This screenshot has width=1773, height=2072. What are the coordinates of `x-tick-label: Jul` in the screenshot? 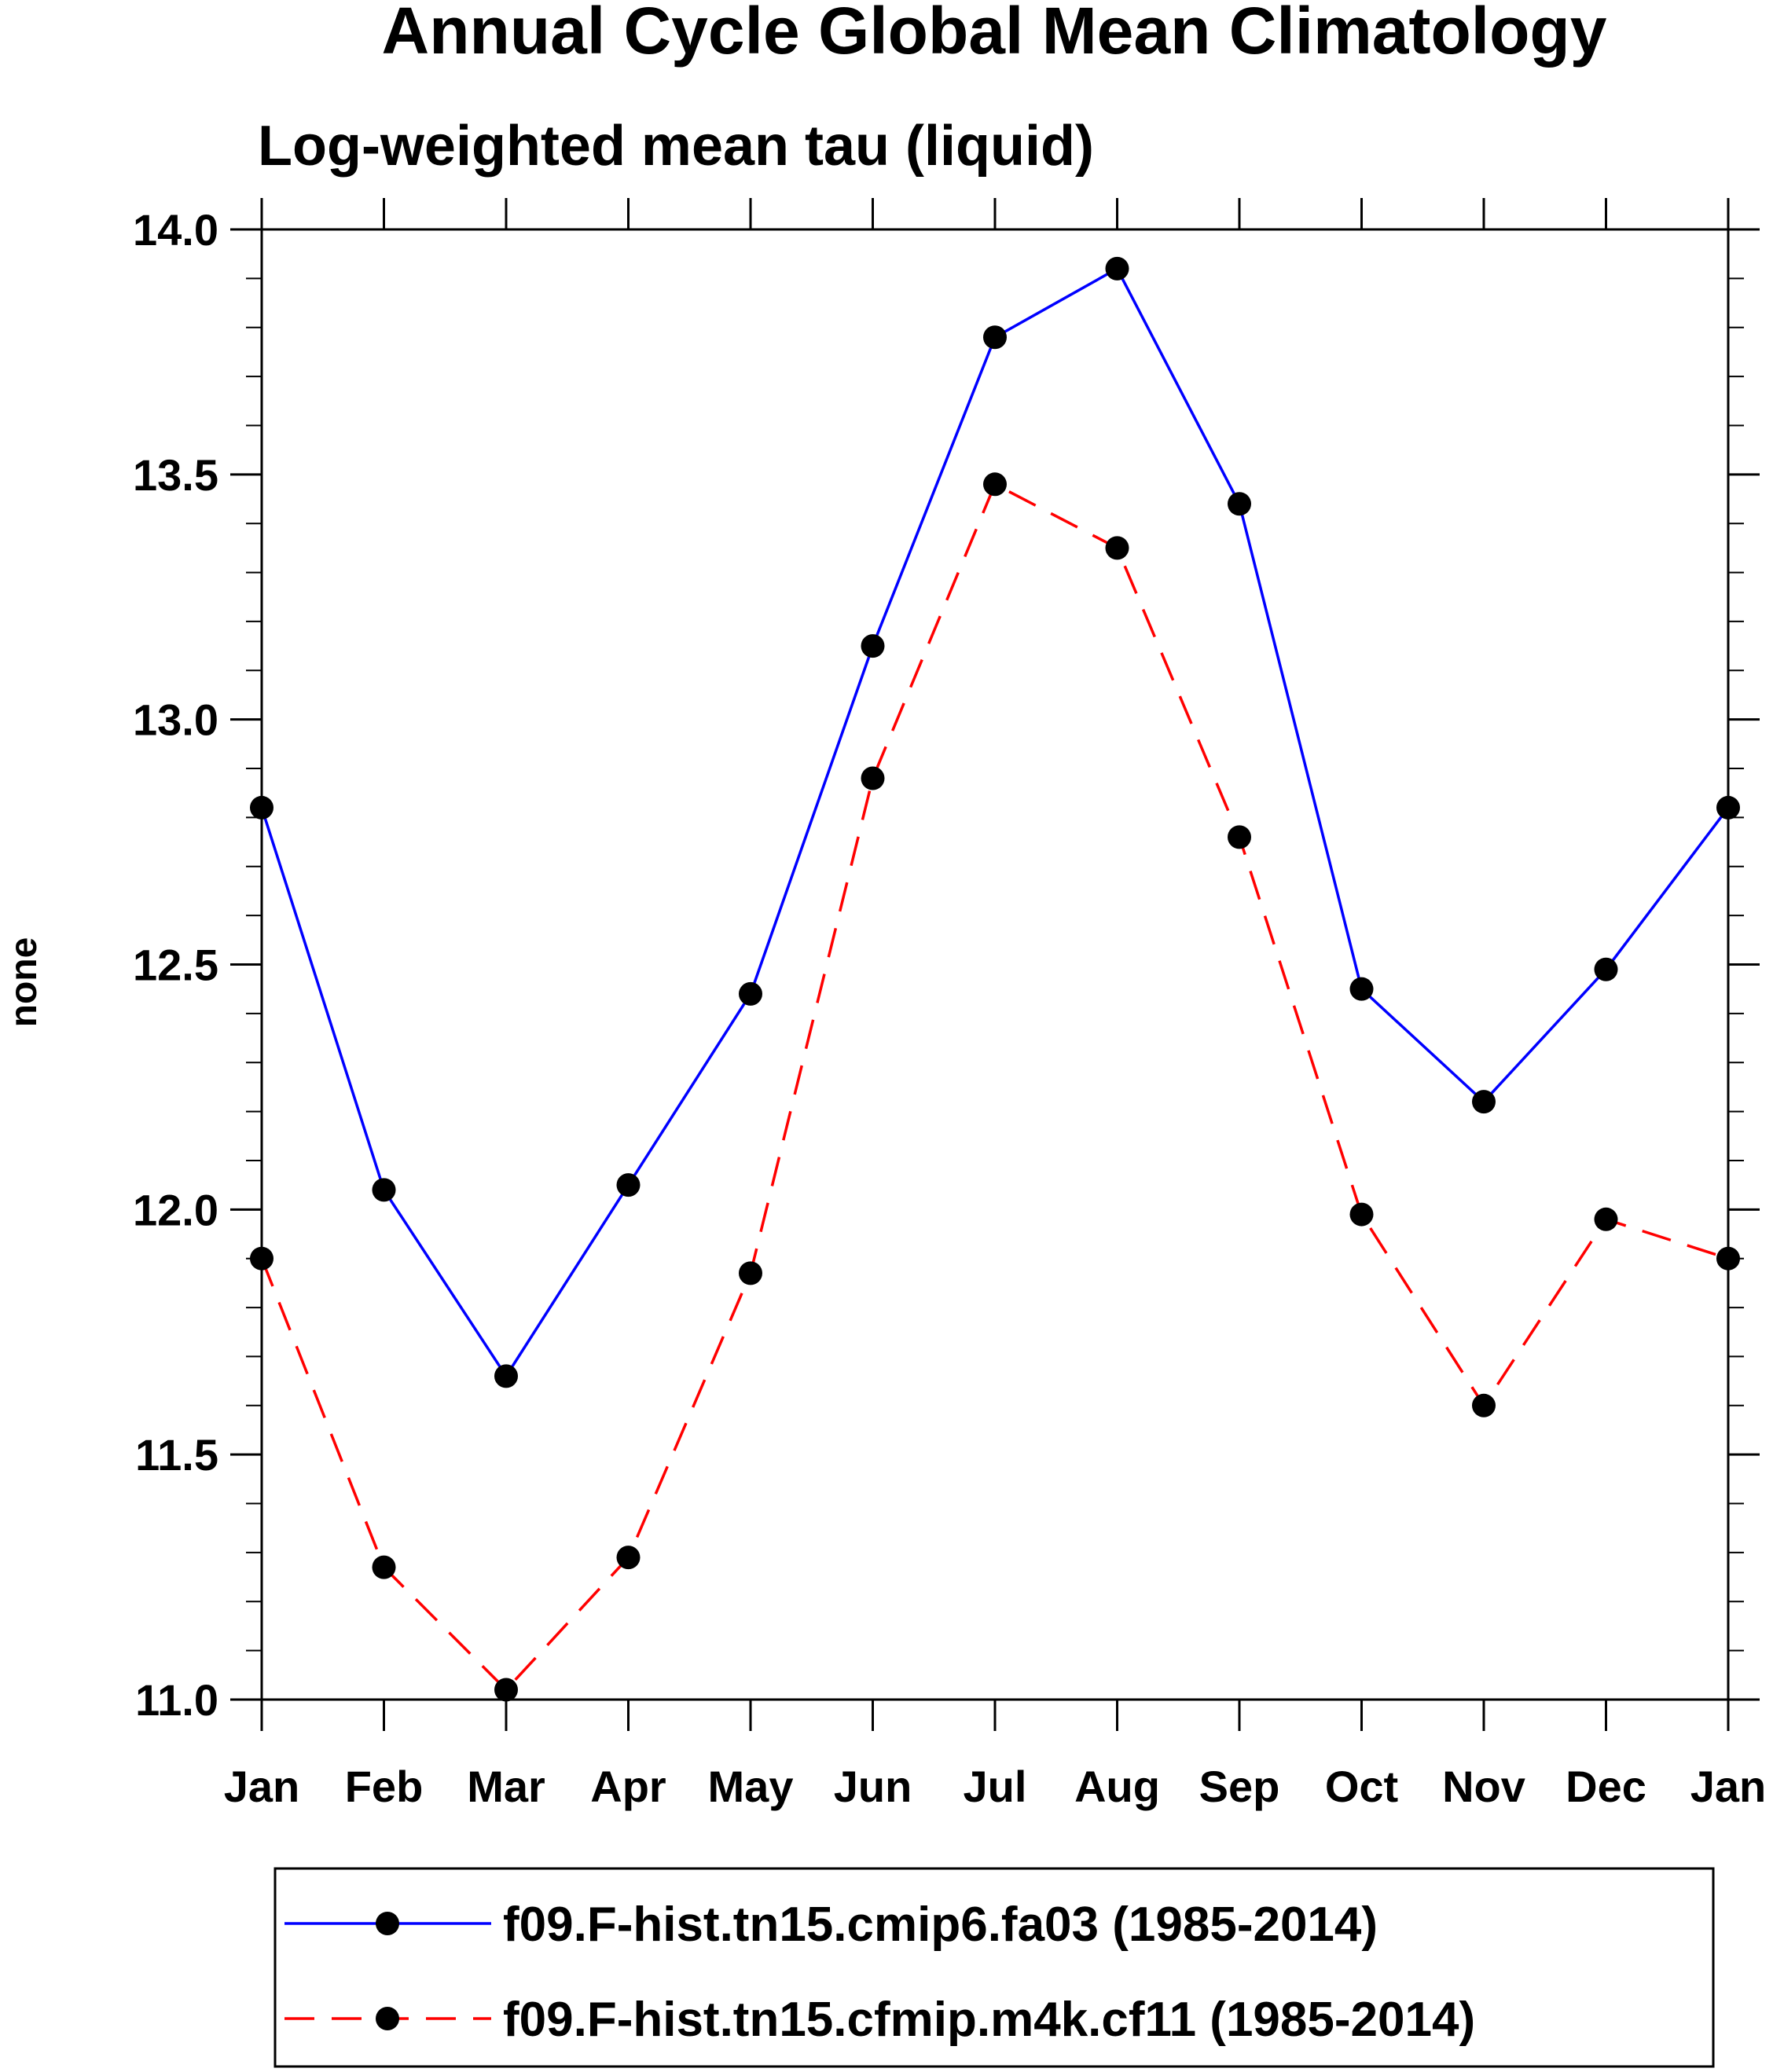 It's located at (995, 1786).